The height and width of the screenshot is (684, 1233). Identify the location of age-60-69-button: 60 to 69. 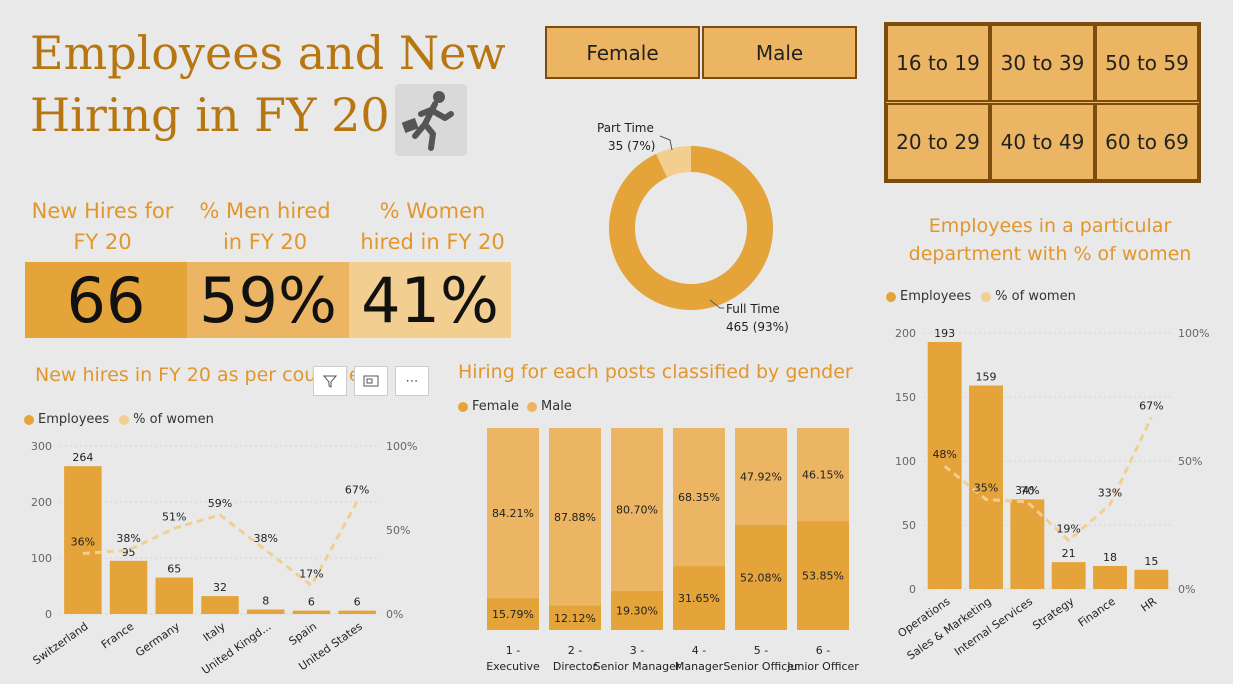
(1147, 142).